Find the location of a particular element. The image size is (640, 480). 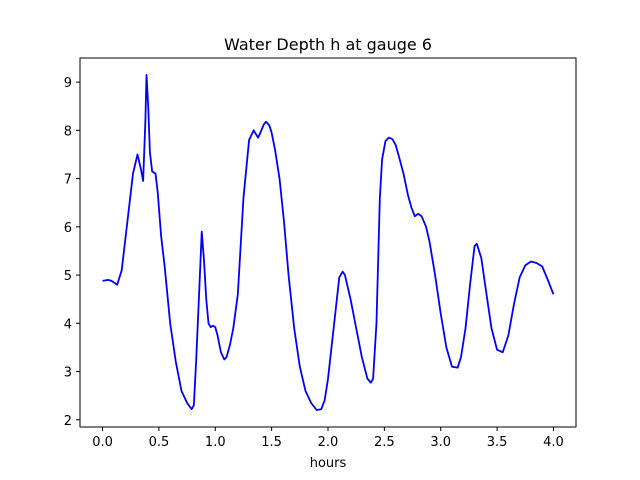

chart-title: Water Depth h at gauge 6 is located at coordinates (328, 44).